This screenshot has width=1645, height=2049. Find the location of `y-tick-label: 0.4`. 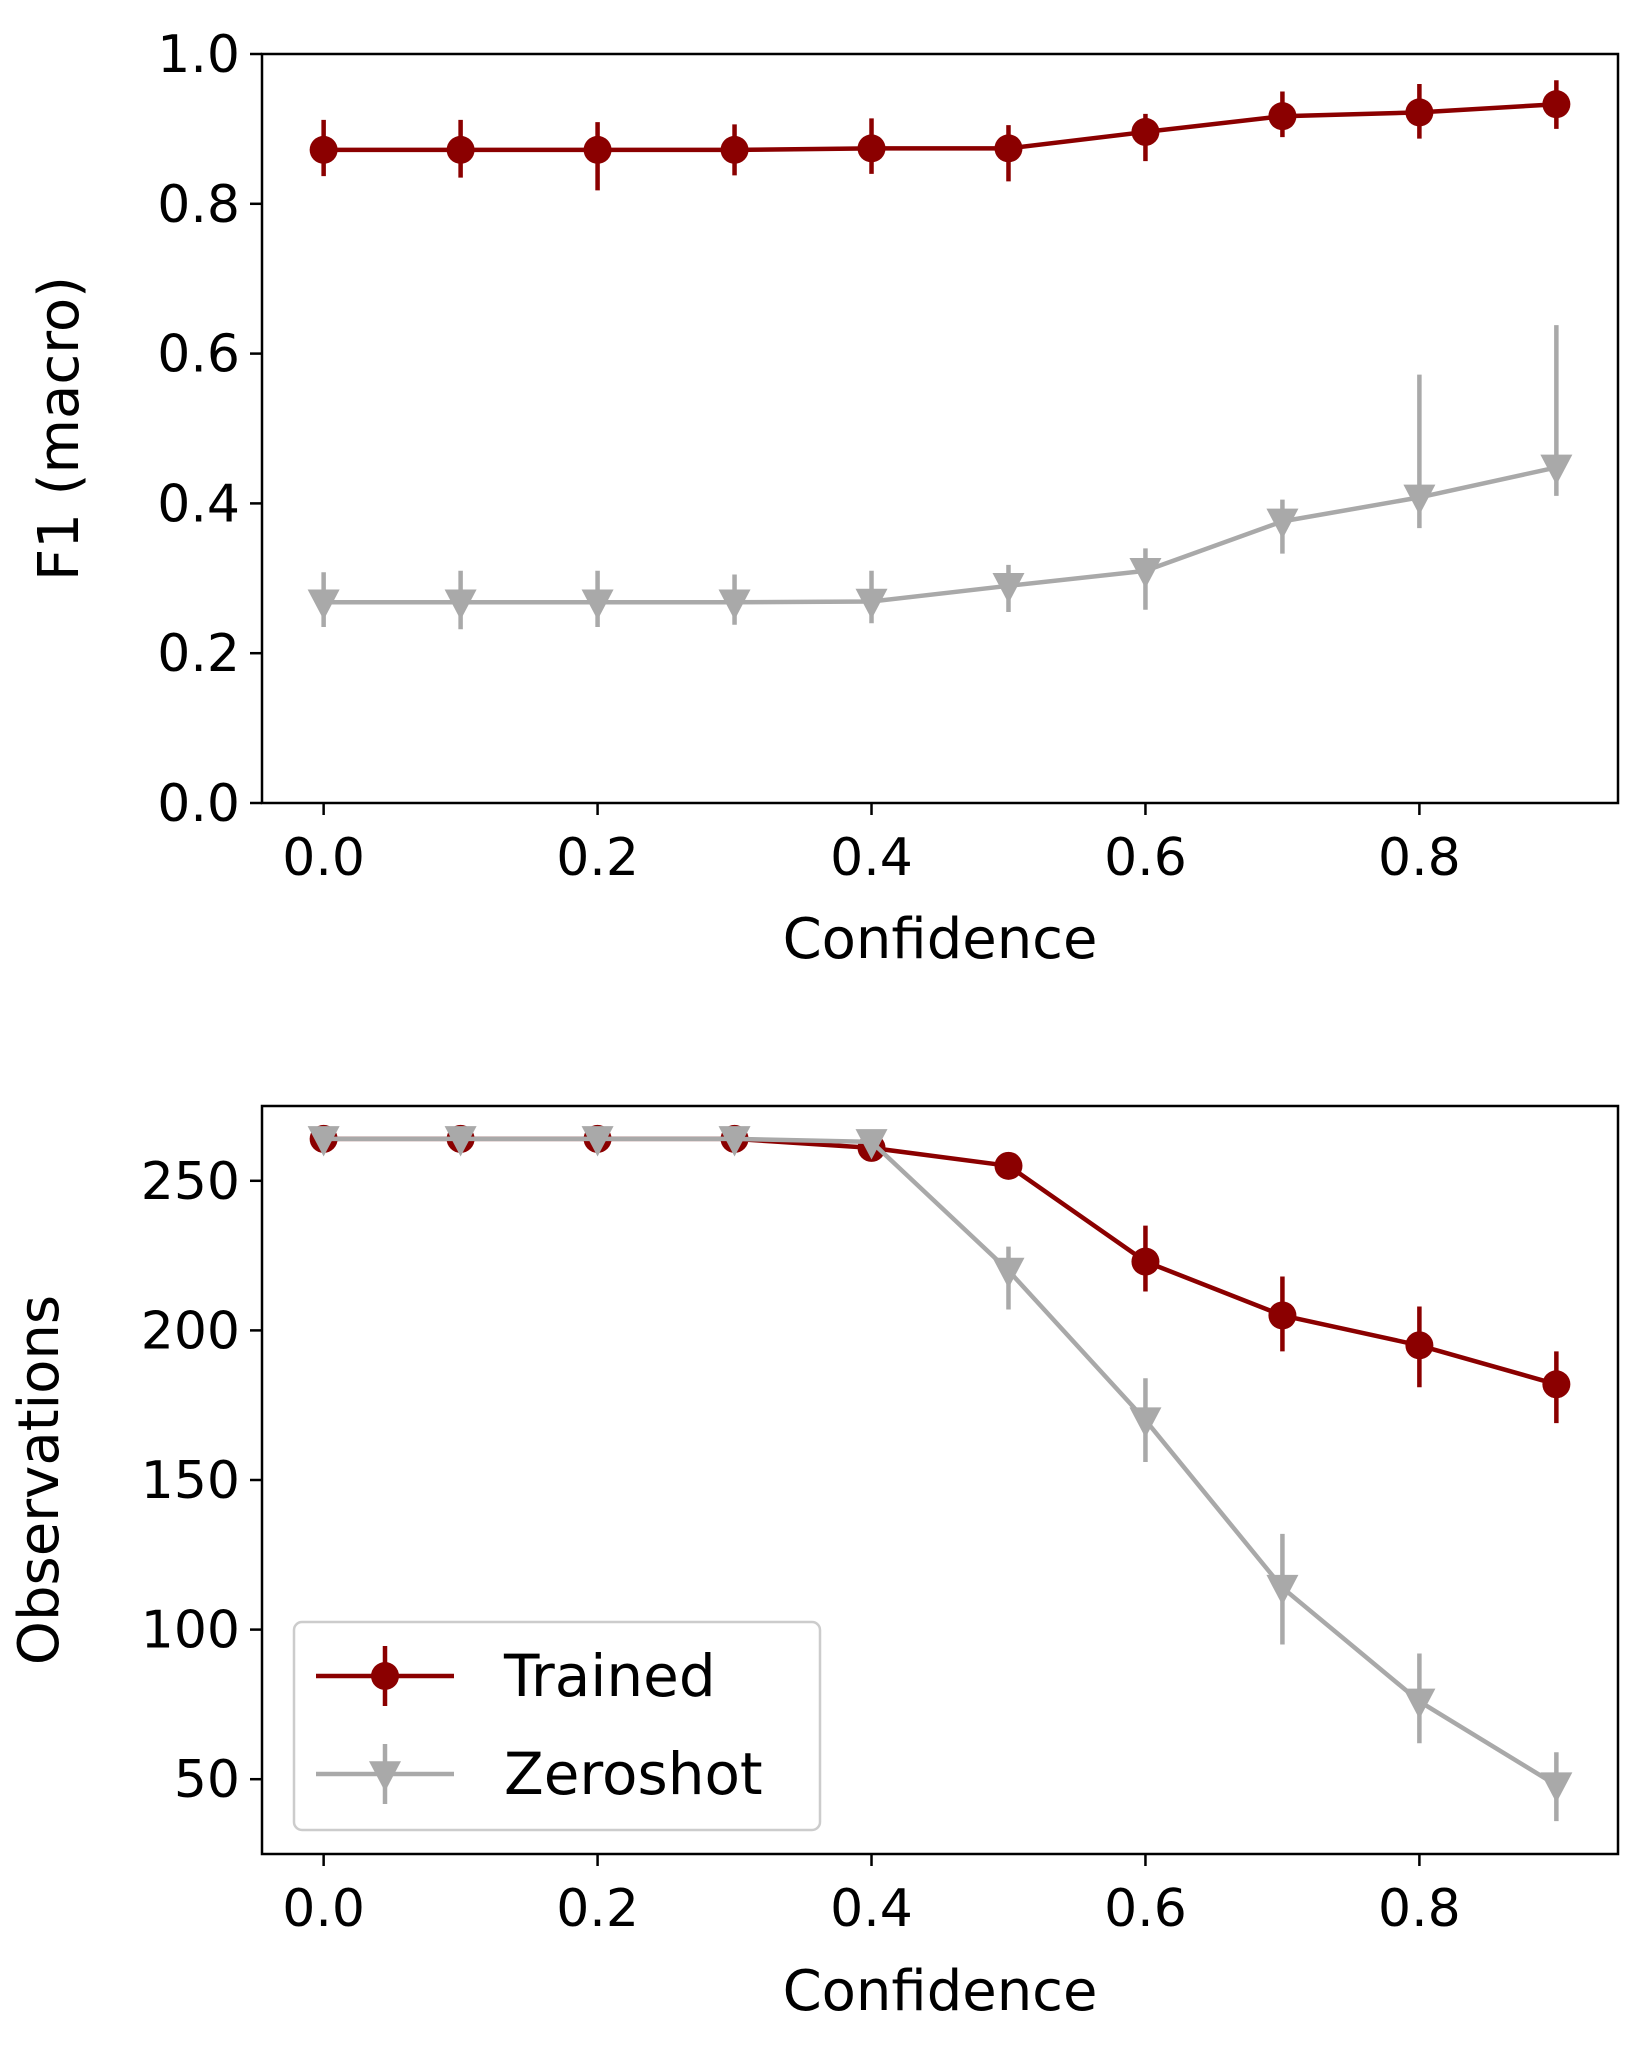

y-tick-label: 0.4 is located at coordinates (198, 504).